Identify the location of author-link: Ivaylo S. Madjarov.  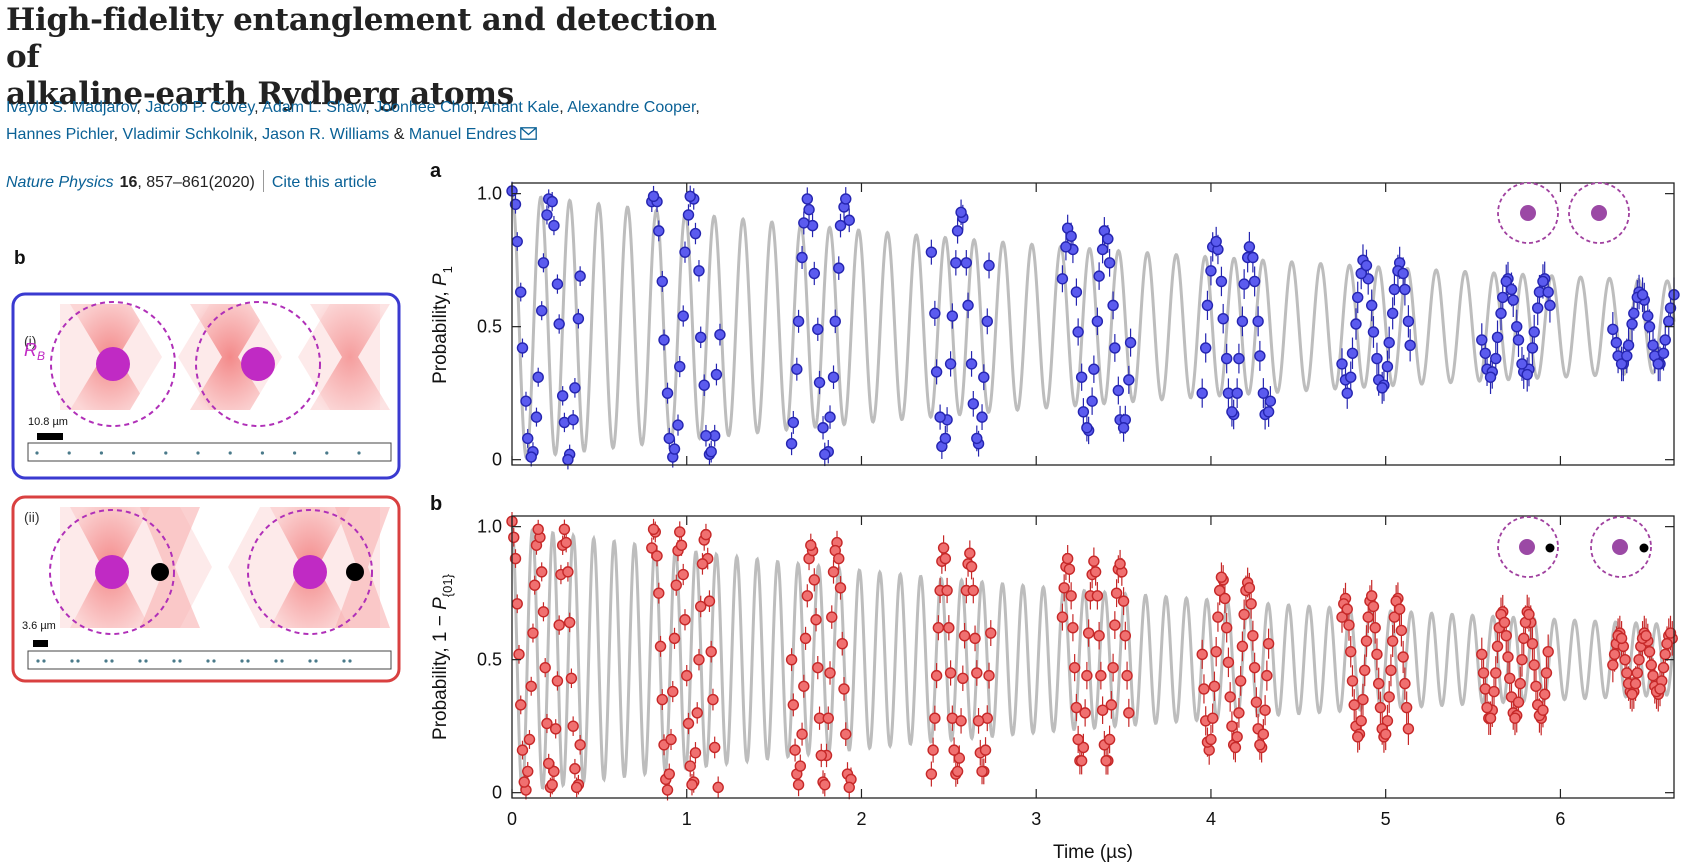
(71, 107).